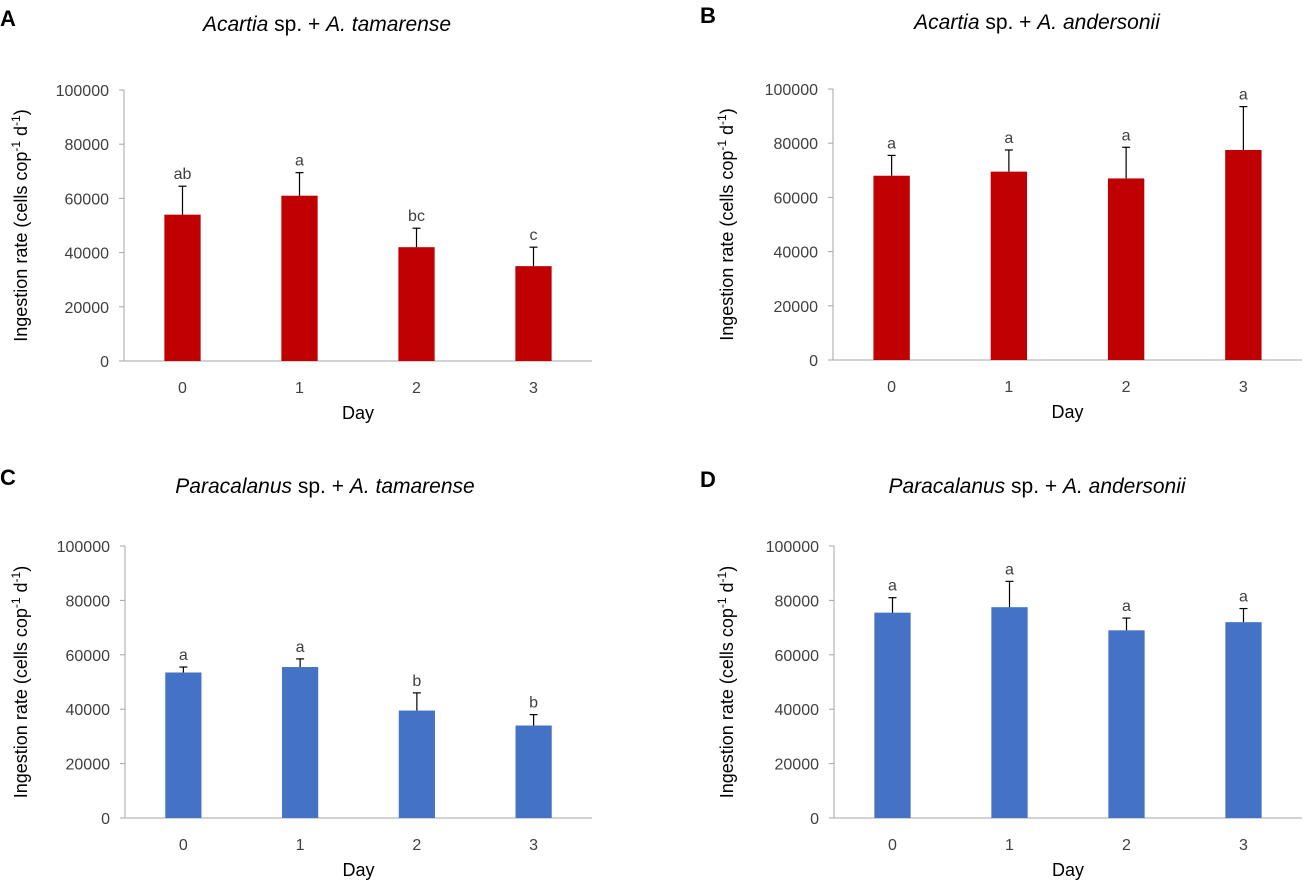 The width and height of the screenshot is (1307, 885). I want to click on title-species: Paracalanus, so click(946, 486).